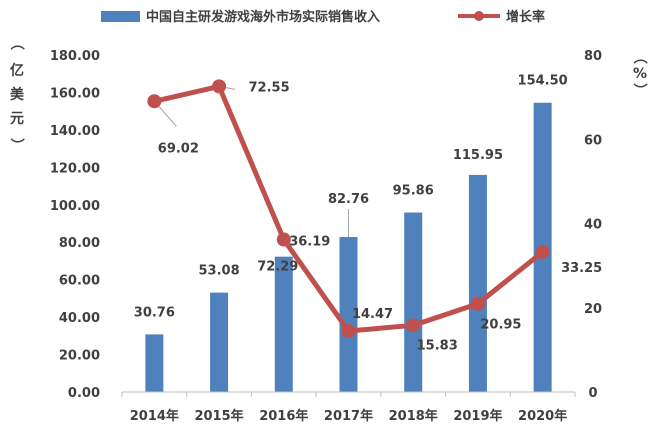  What do you see at coordinates (17, 119) in the screenshot?
I see `y-axis-left-title-char: 元` at bounding box center [17, 119].